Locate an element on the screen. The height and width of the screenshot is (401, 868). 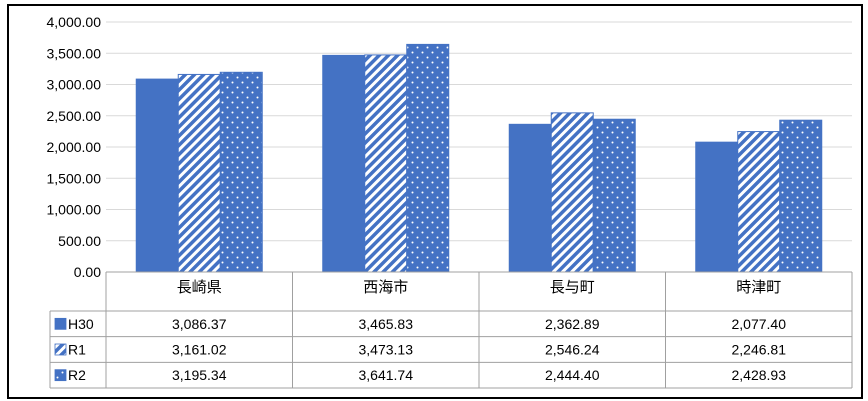
data-table-cell: 3,086.37 is located at coordinates (199, 324).